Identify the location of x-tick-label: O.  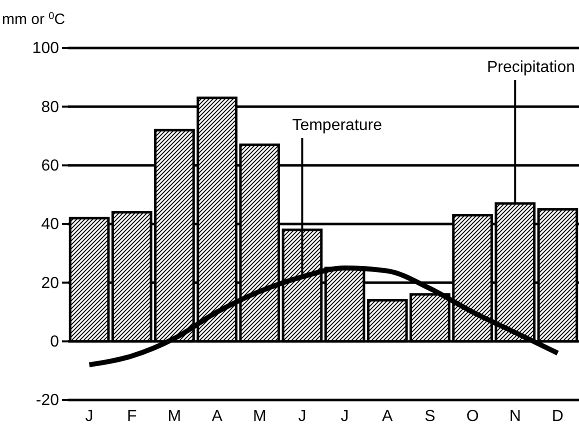
(472, 416).